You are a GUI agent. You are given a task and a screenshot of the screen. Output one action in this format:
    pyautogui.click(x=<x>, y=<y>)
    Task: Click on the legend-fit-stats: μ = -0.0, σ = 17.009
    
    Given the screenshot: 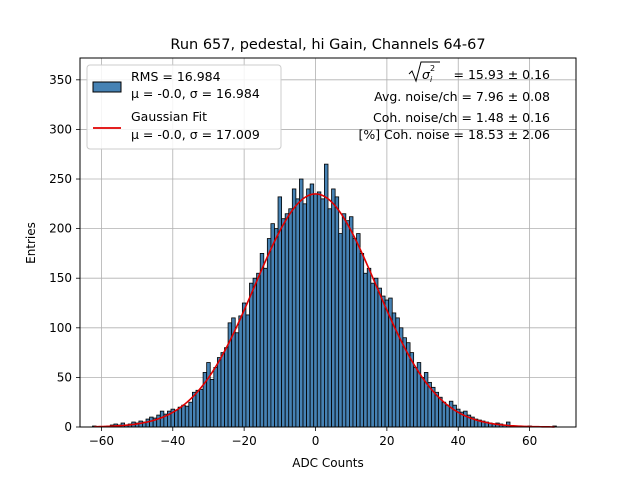 What is the action you would take?
    pyautogui.click(x=195, y=134)
    